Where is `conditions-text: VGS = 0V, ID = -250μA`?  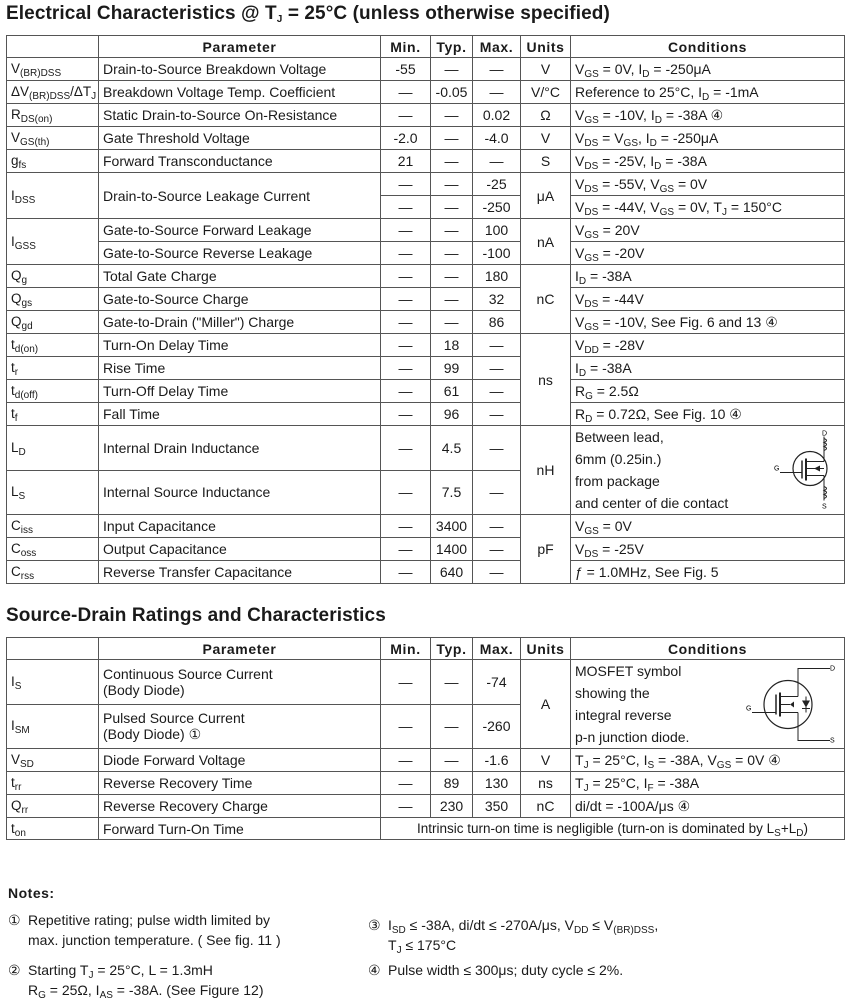
conditions-text: VGS = 0V, ID = -250μA is located at coordinates (643, 70).